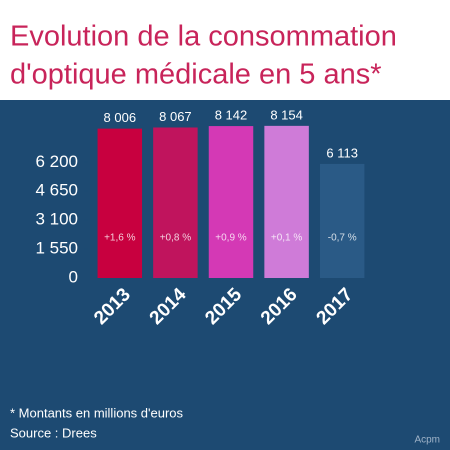 The height and width of the screenshot is (450, 450). I want to click on chart-title: d'optique médicale en 5 ans*, so click(196, 75).